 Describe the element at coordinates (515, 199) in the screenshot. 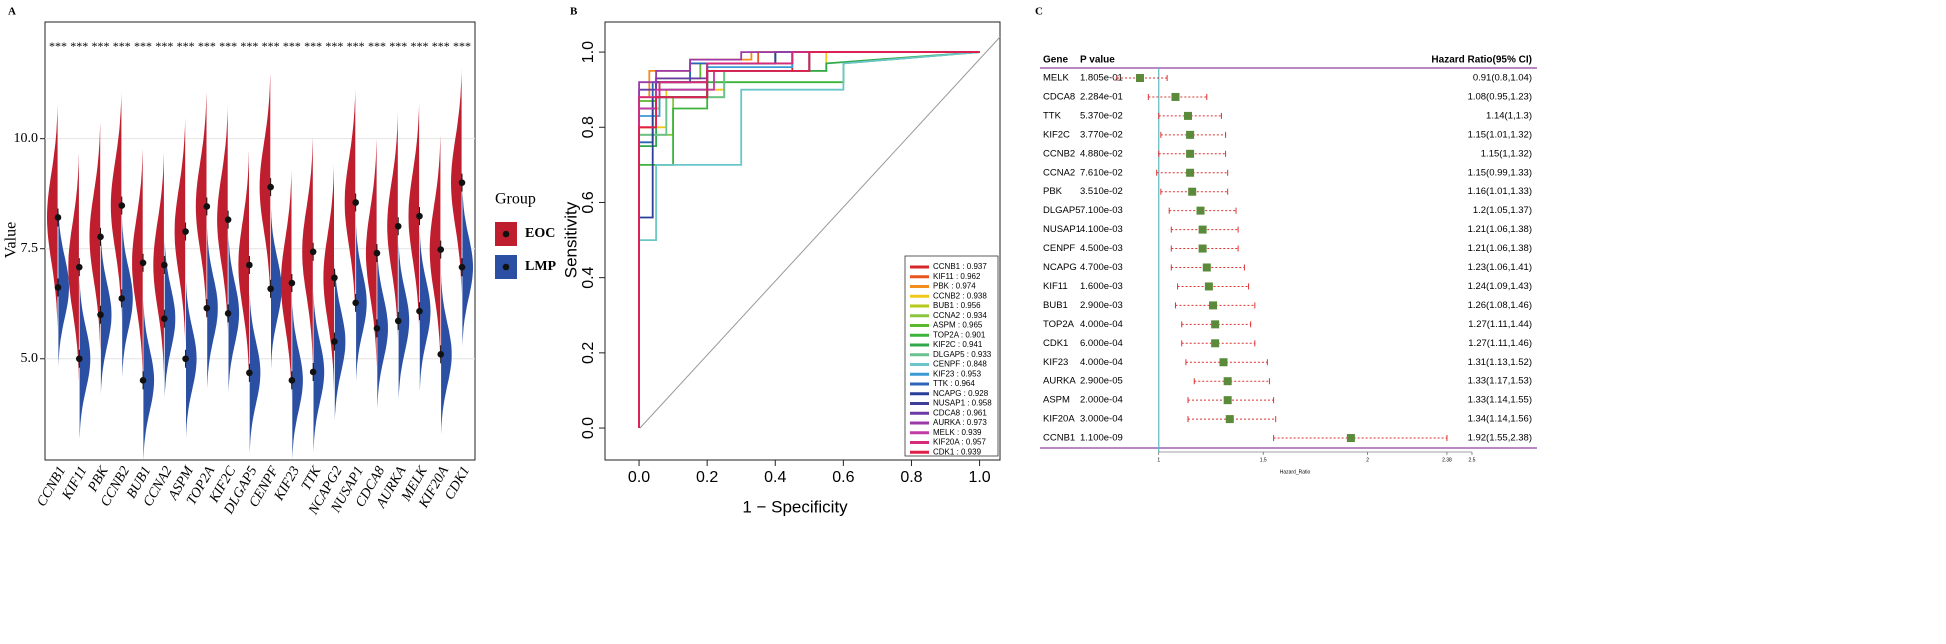

I see `legend-title: Group` at that location.